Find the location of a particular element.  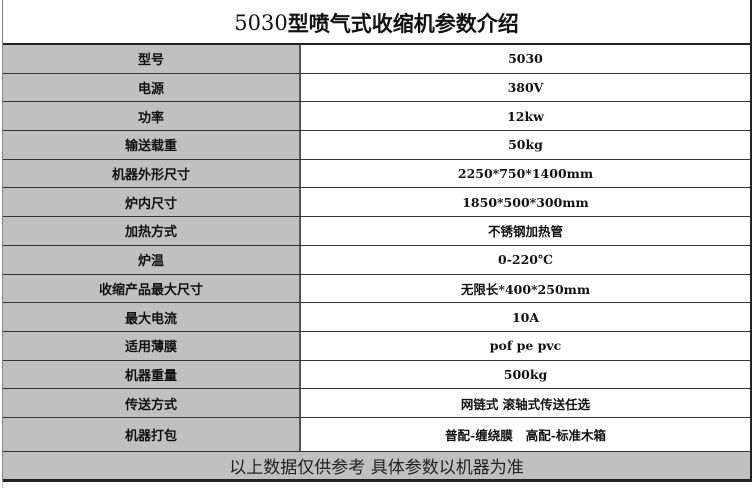

row-value: 12kw is located at coordinates (525, 116).